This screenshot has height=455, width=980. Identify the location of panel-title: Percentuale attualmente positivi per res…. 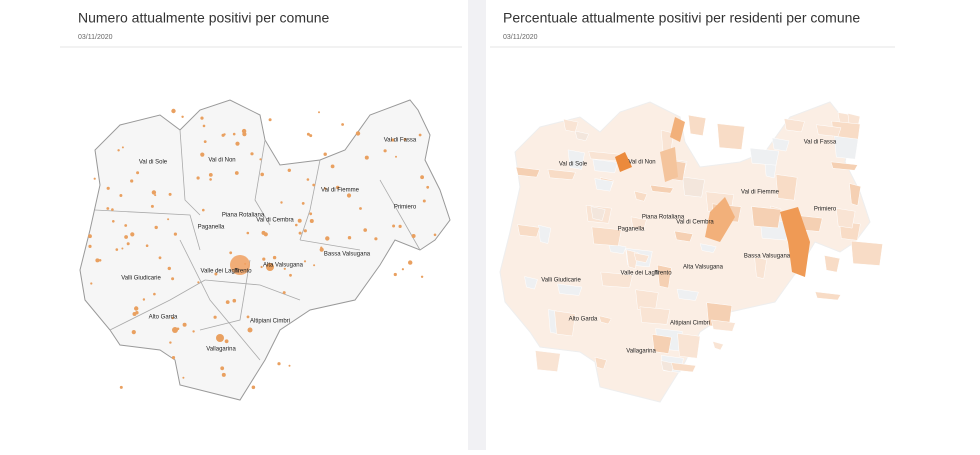
(681, 18).